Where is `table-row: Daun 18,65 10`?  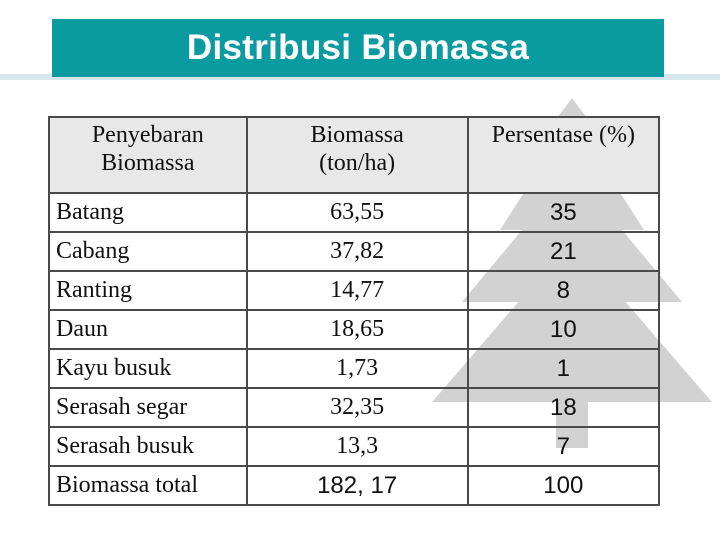
table-row: Daun 18,65 10 is located at coordinates (354, 329).